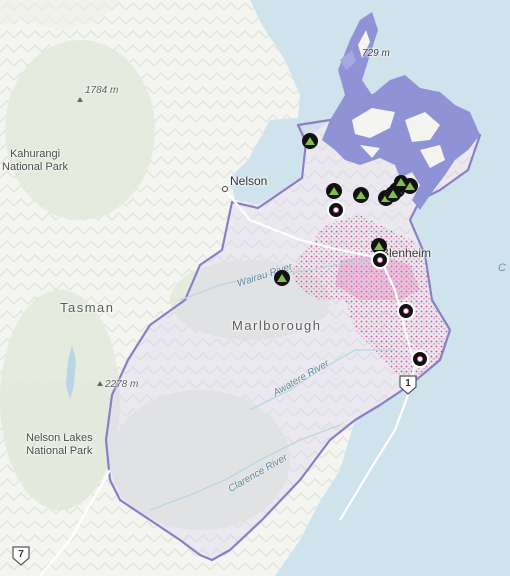  What do you see at coordinates (277, 325) in the screenshot?
I see `region-label-marlborough: Marlborough` at bounding box center [277, 325].